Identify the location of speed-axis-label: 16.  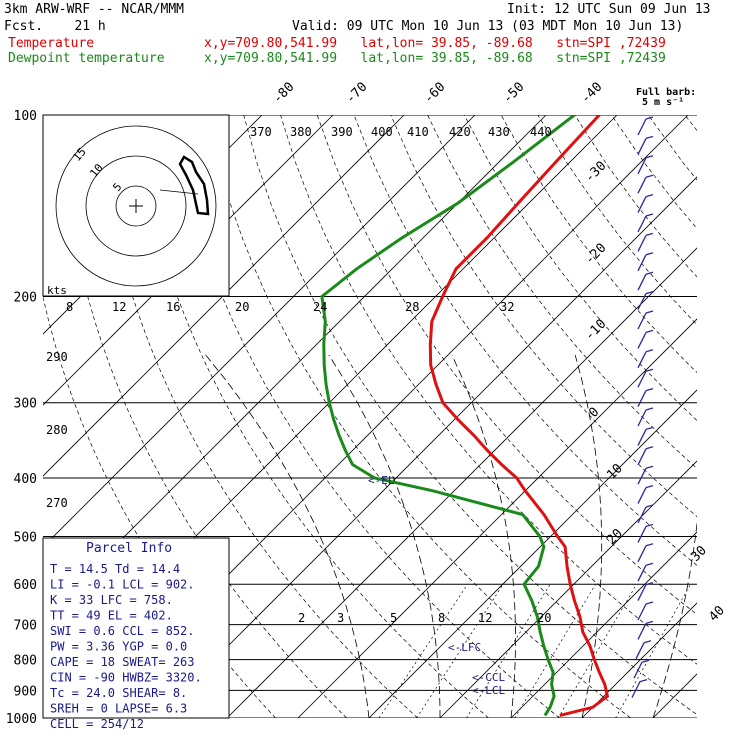
(173, 307).